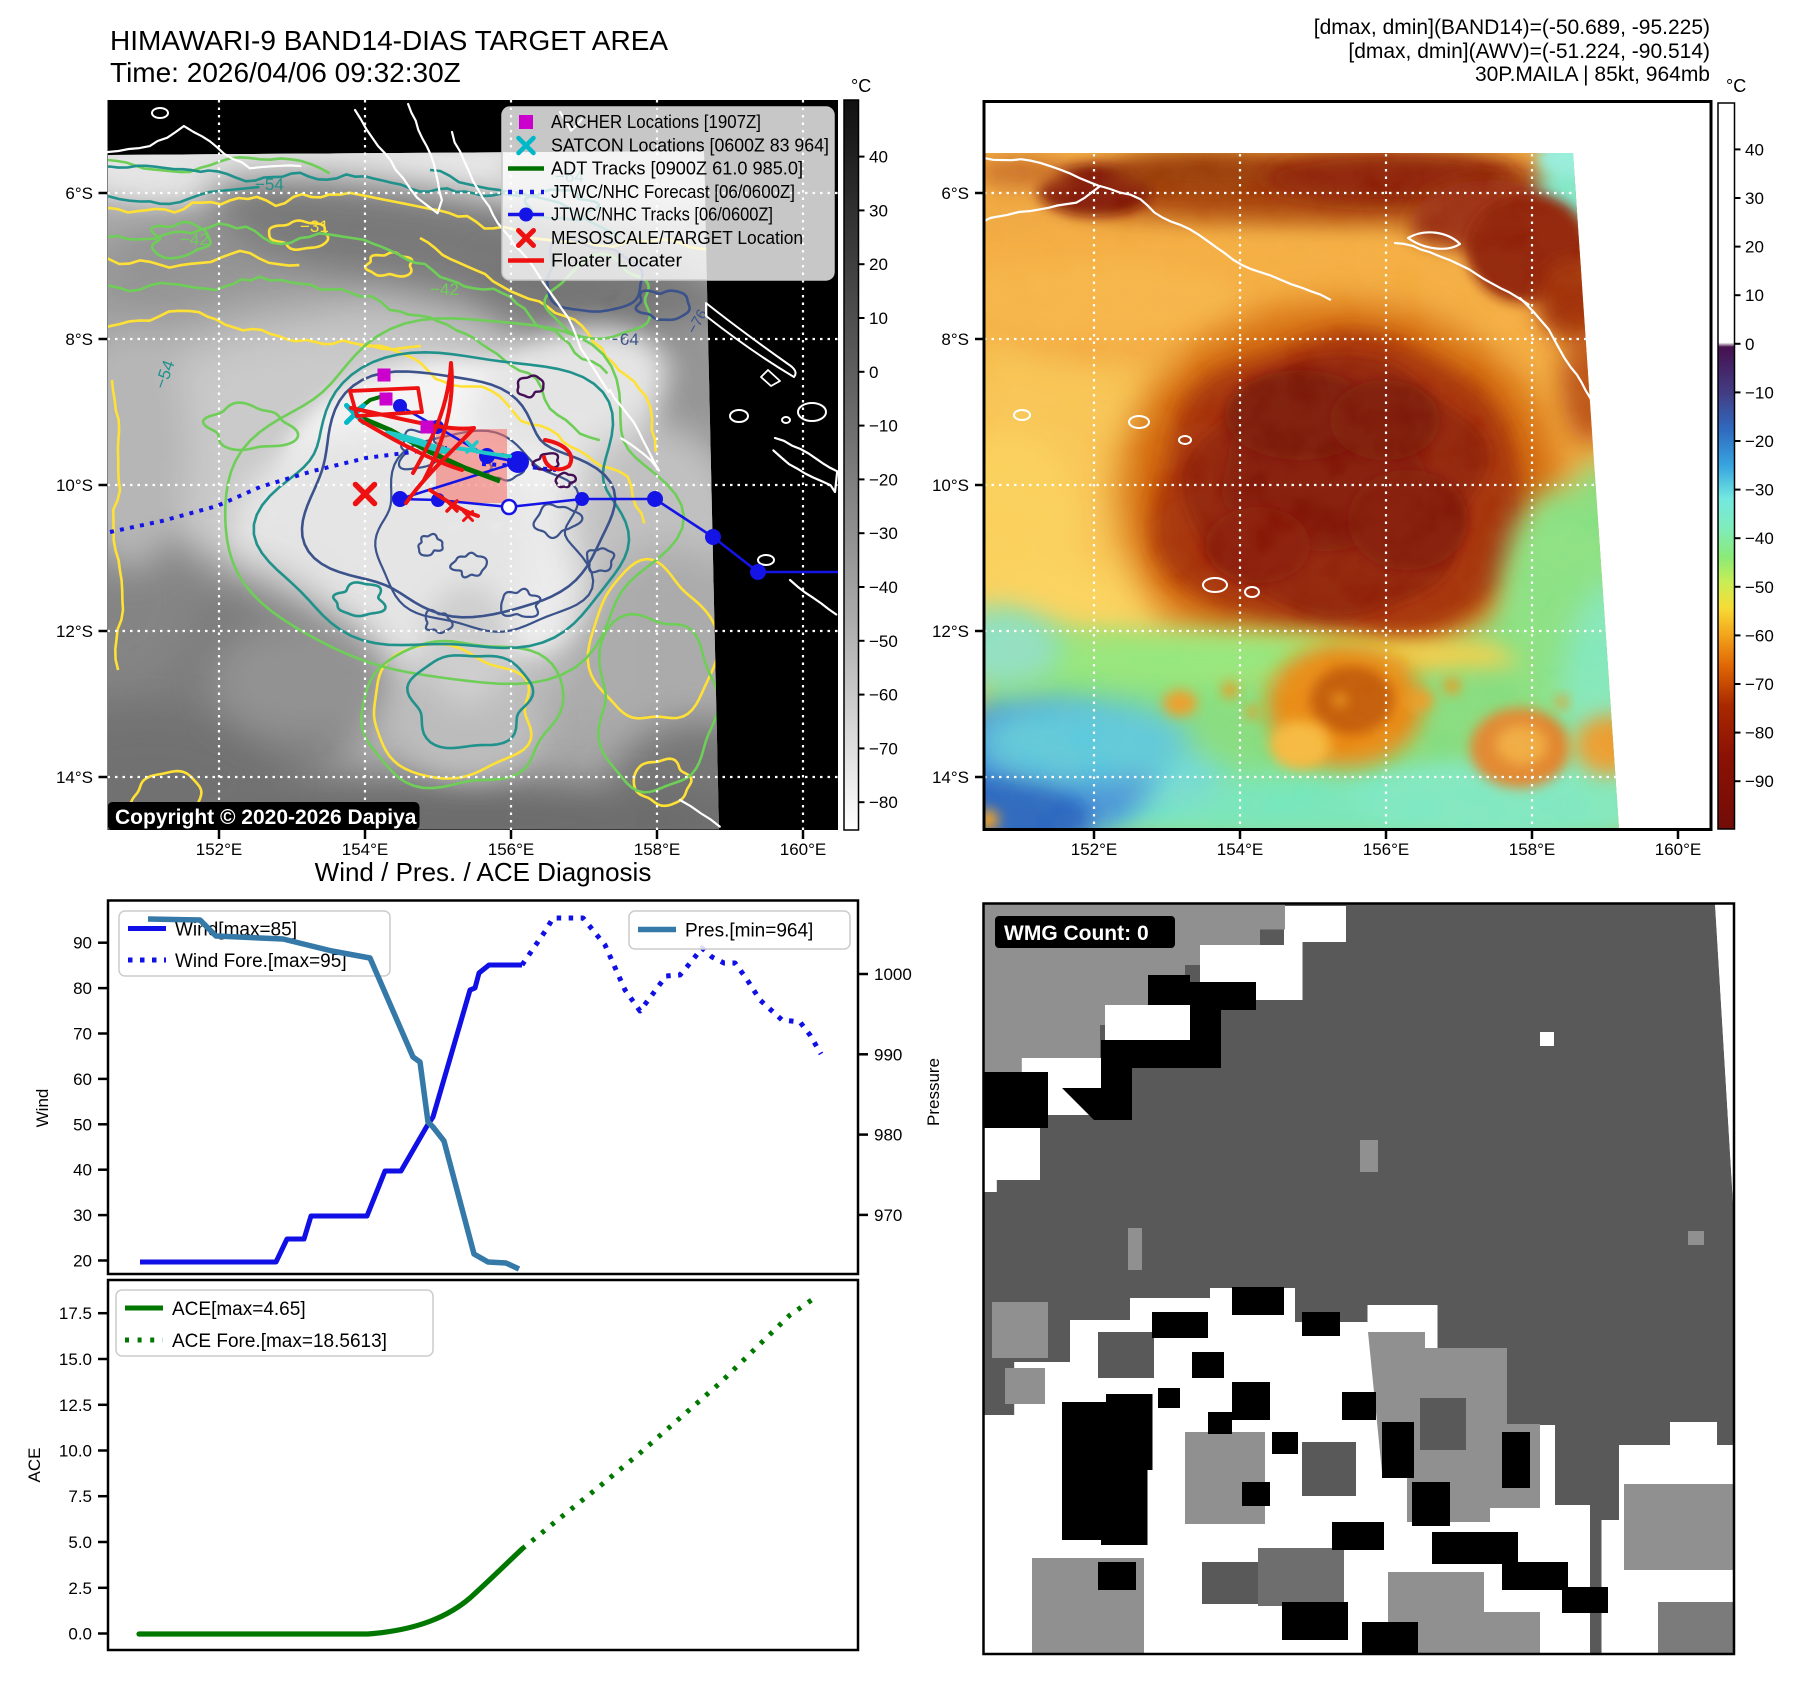  What do you see at coordinates (673, 191) in the screenshot?
I see `svg-text: JTWC/NHC Forecast [06/0600Z]` at bounding box center [673, 191].